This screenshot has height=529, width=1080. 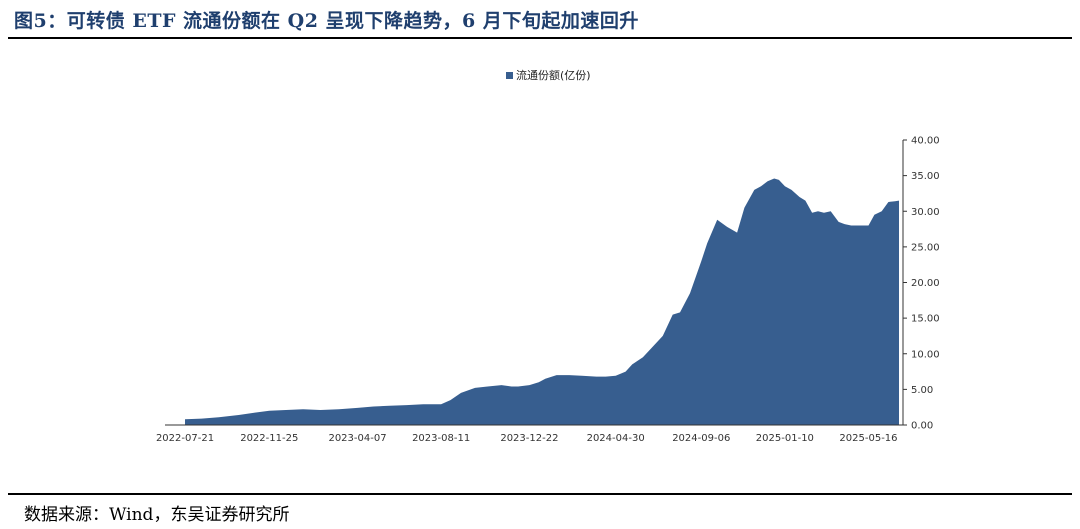 What do you see at coordinates (868, 438) in the screenshot?
I see `x-tick-label: 2025-05-16` at bounding box center [868, 438].